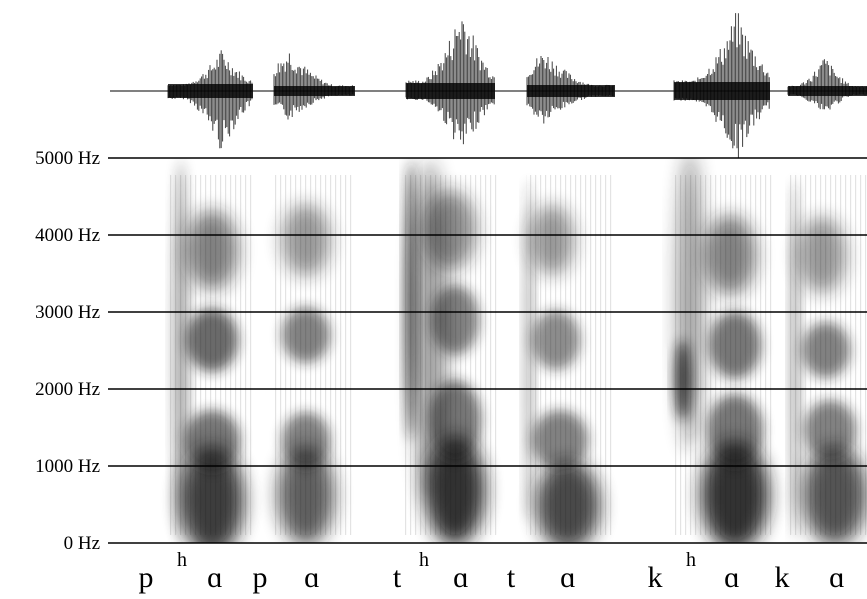 The image size is (867, 599). Describe the element at coordinates (67, 312) in the screenshot. I see `y-tick-label-3000: 3000 Hz` at that location.